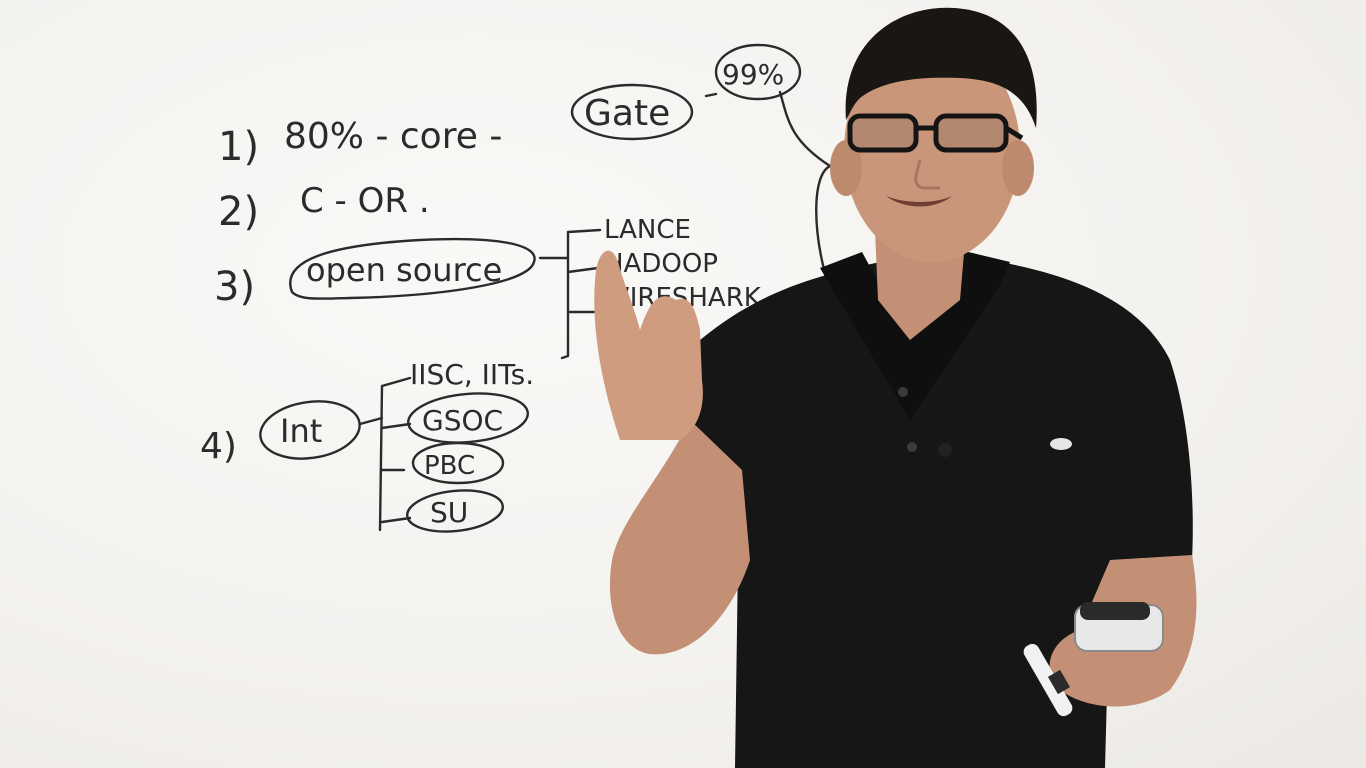  What do you see at coordinates (218, 446) in the screenshot?
I see `item-4-number: 4)` at bounding box center [218, 446].